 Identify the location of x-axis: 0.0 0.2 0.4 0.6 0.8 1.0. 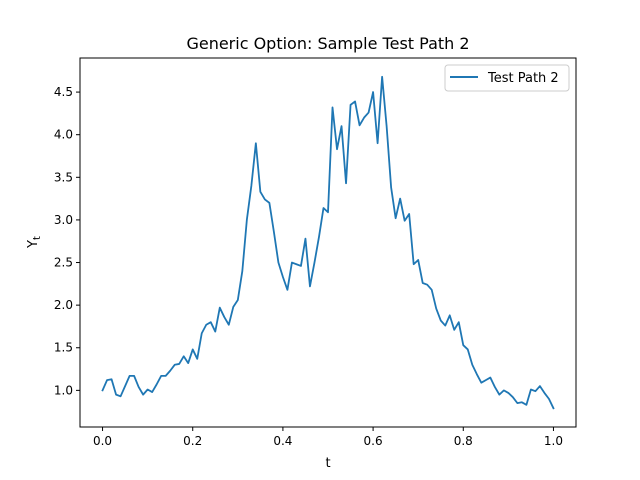
(328, 437).